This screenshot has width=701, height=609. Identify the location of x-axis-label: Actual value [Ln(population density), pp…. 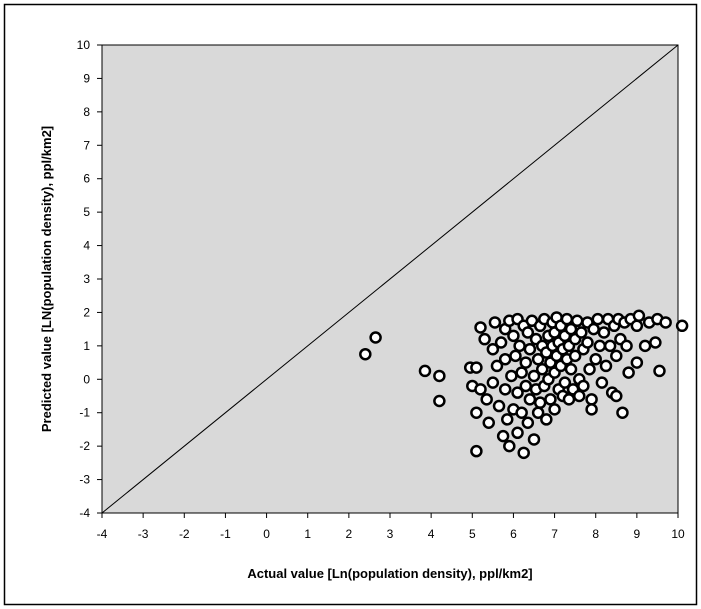
(389, 573).